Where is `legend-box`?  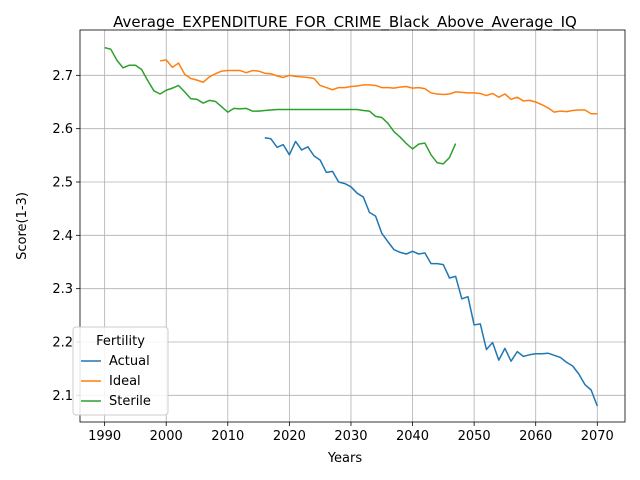
legend-box is located at coordinates (120, 371).